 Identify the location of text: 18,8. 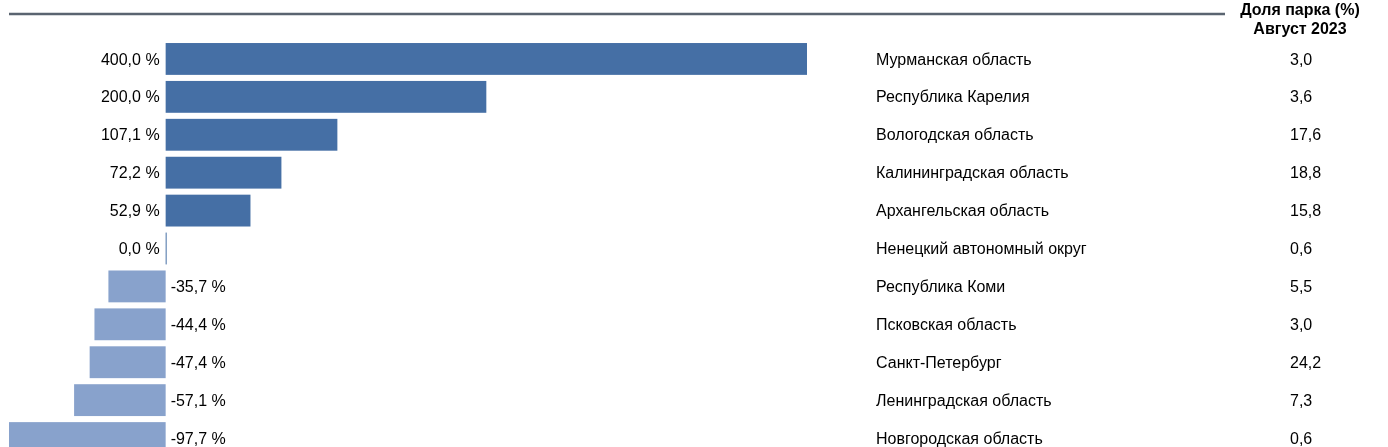
(1306, 173).